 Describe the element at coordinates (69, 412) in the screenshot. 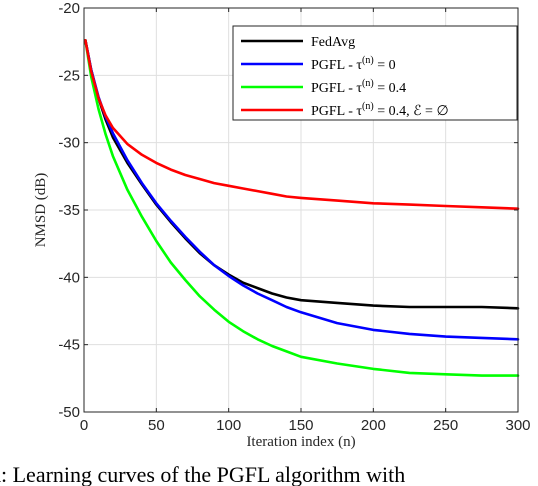

I see `y-tick-label: -50` at that location.